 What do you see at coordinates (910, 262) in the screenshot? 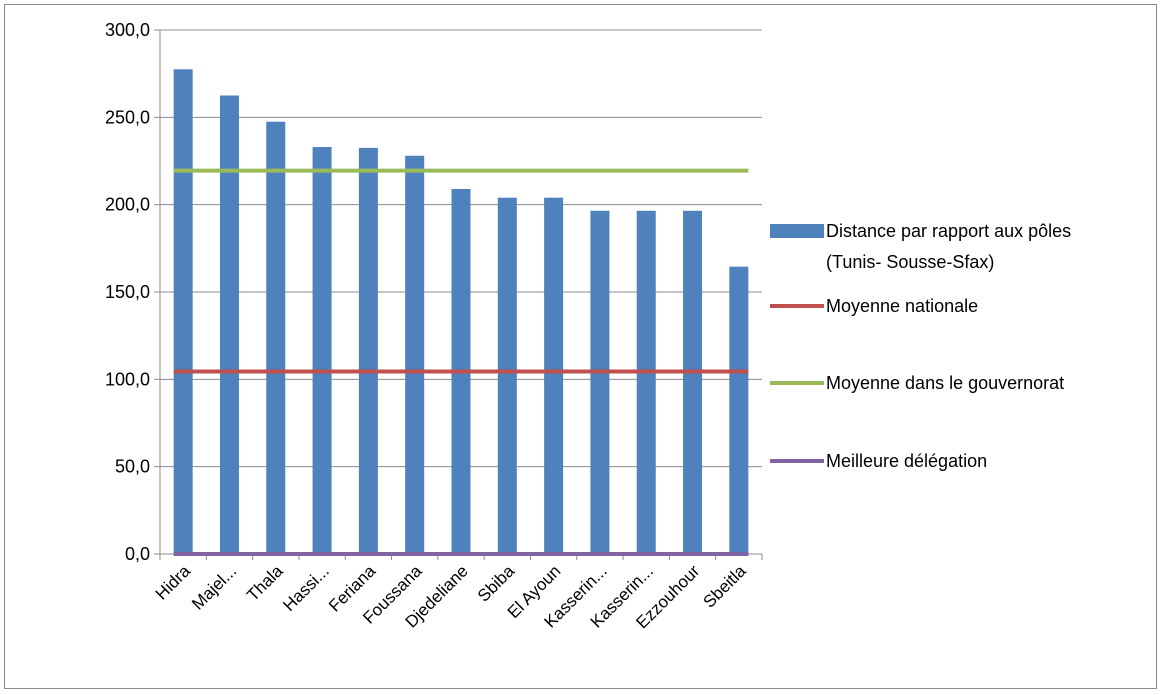
I see `legend-label: (Tunis- Sousse-Sfax)` at bounding box center [910, 262].